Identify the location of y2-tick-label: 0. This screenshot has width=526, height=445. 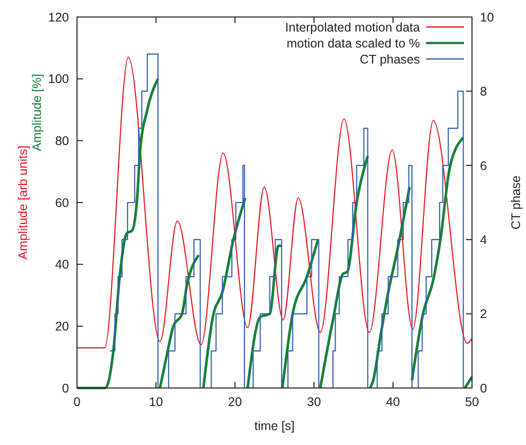
(483, 388).